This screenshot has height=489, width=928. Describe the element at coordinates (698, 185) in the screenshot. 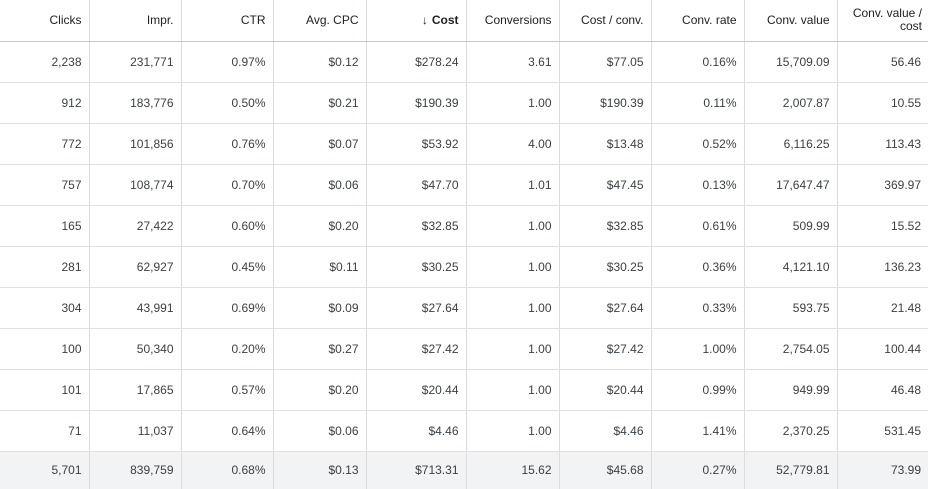

I see `cell-conv-rate: 0.13%` at that location.